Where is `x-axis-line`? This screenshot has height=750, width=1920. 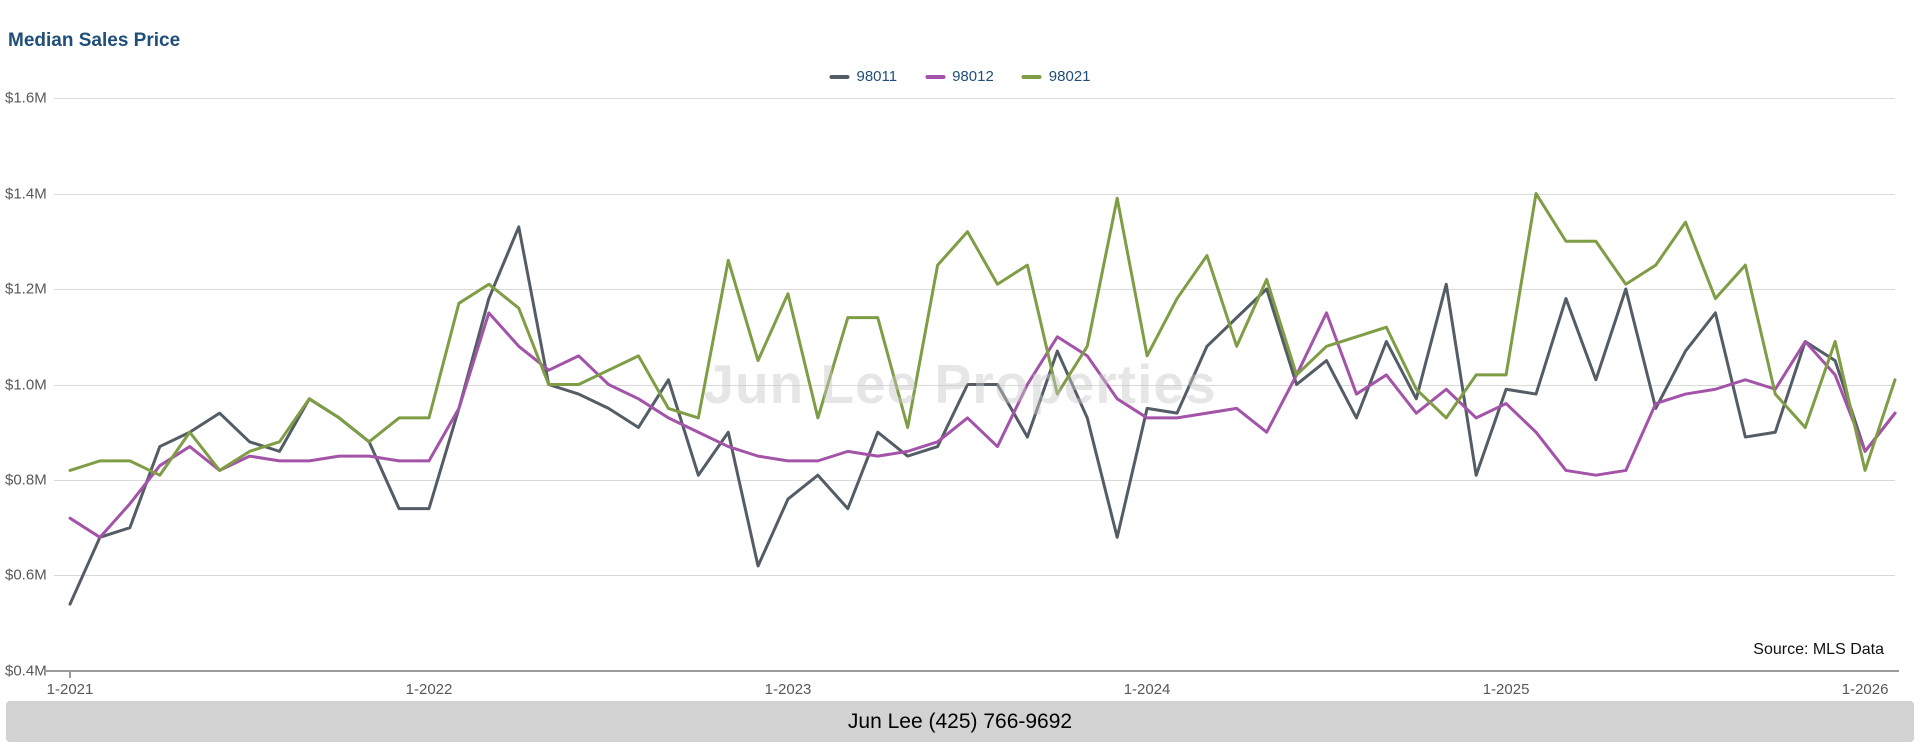 x-axis-line is located at coordinates (971, 671).